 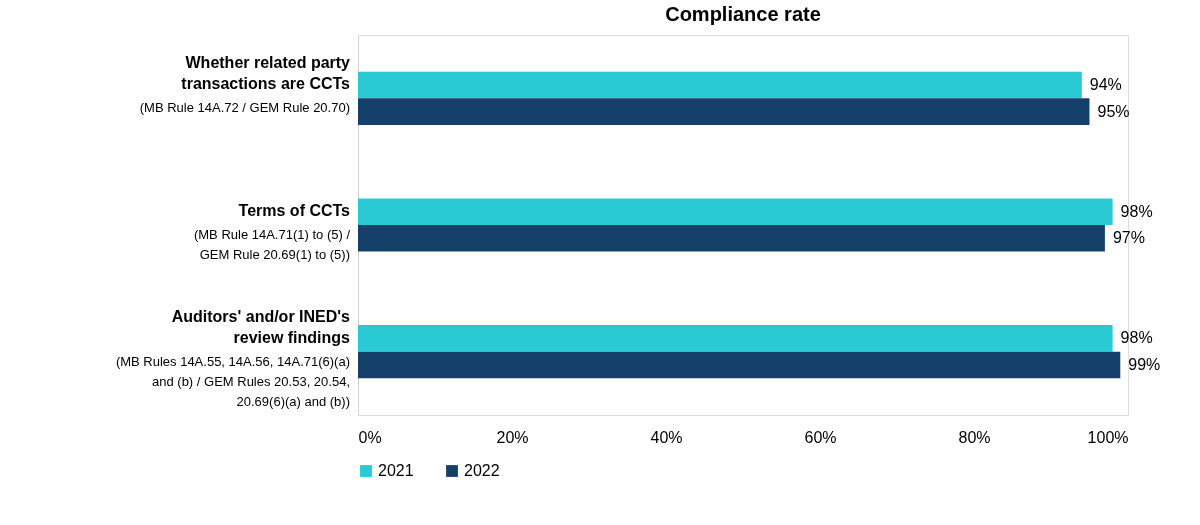 What do you see at coordinates (974, 437) in the screenshot?
I see `x-tick-label: 80%` at bounding box center [974, 437].